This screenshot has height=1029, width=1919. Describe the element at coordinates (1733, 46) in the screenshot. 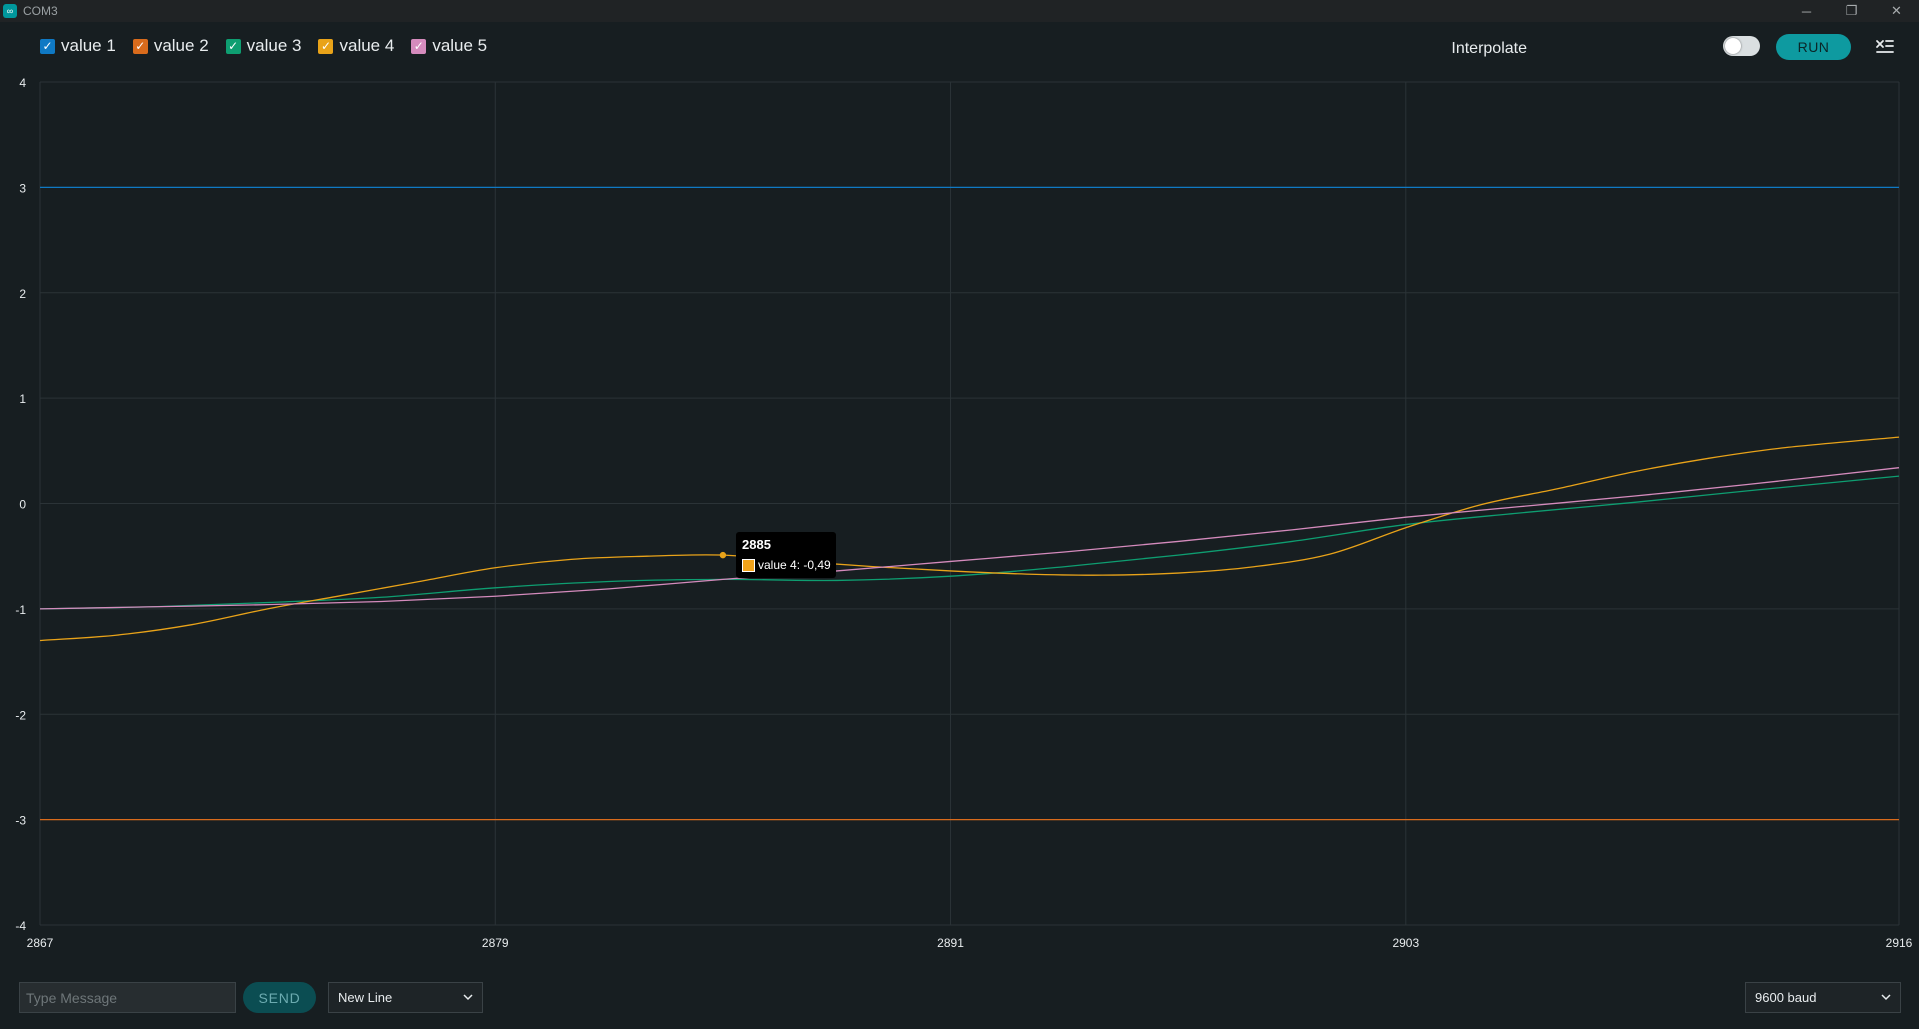

I see `toggle-knob` at that location.